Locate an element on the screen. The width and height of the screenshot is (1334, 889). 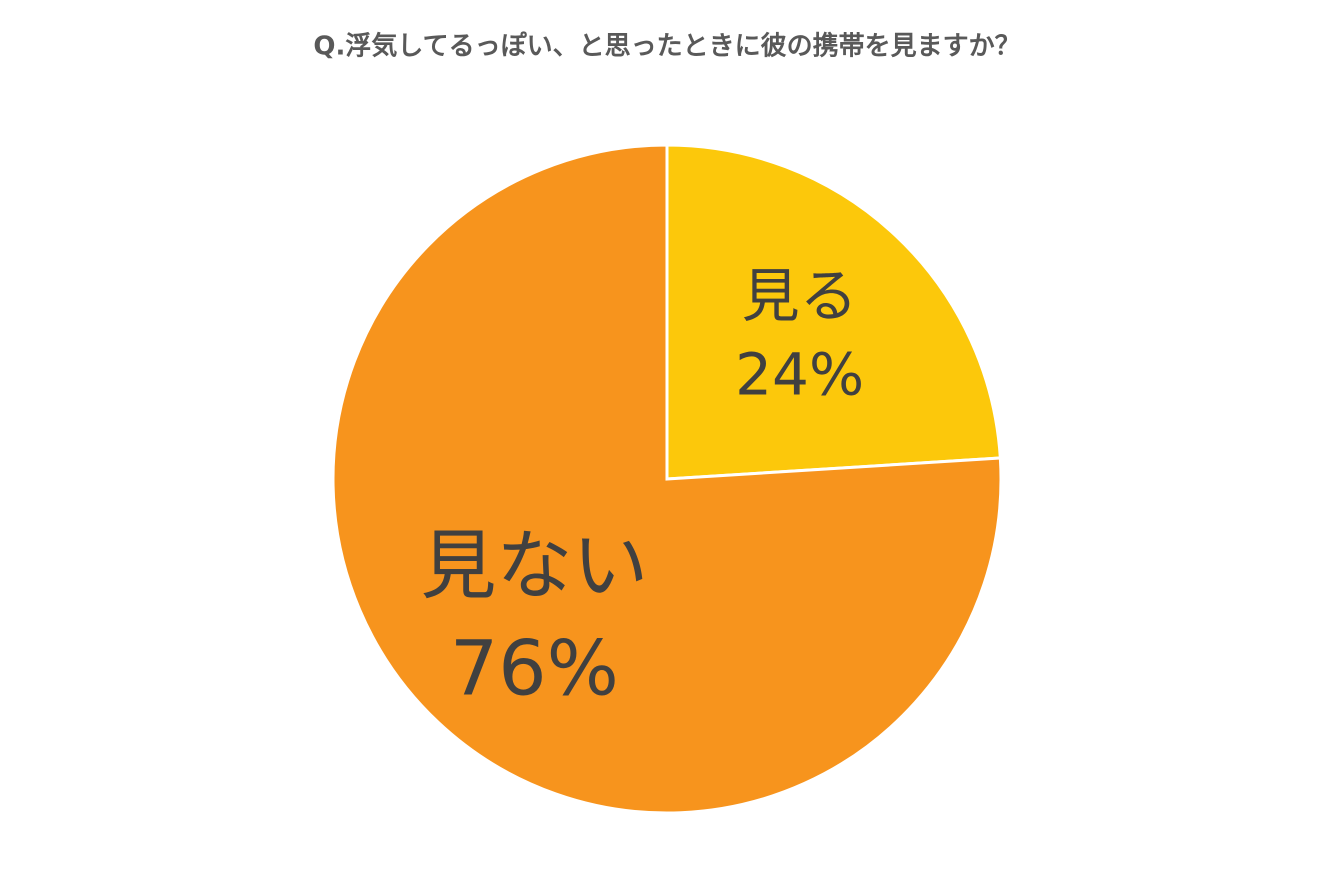
slice-value-label: 24% is located at coordinates (799, 374).